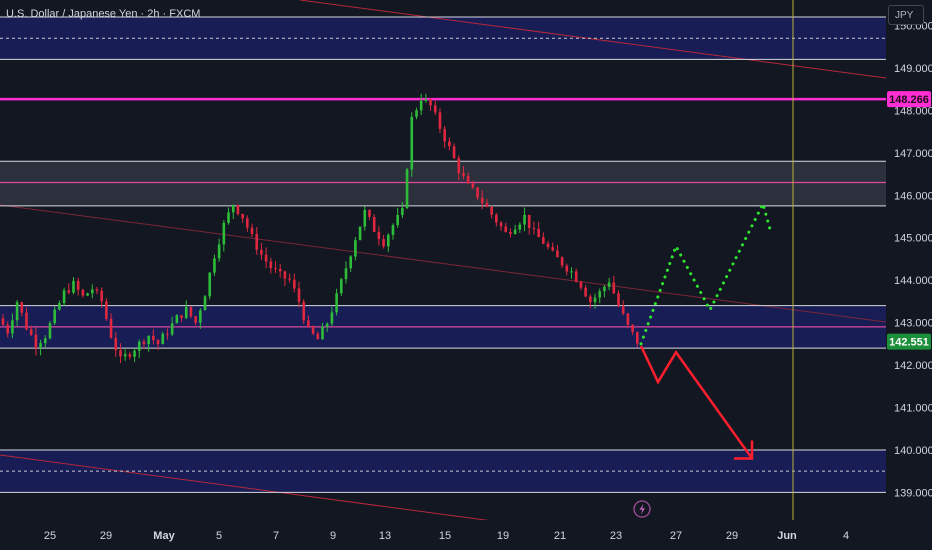  Describe the element at coordinates (503, 536) in the screenshot. I see `time-tick-label: 19` at that location.